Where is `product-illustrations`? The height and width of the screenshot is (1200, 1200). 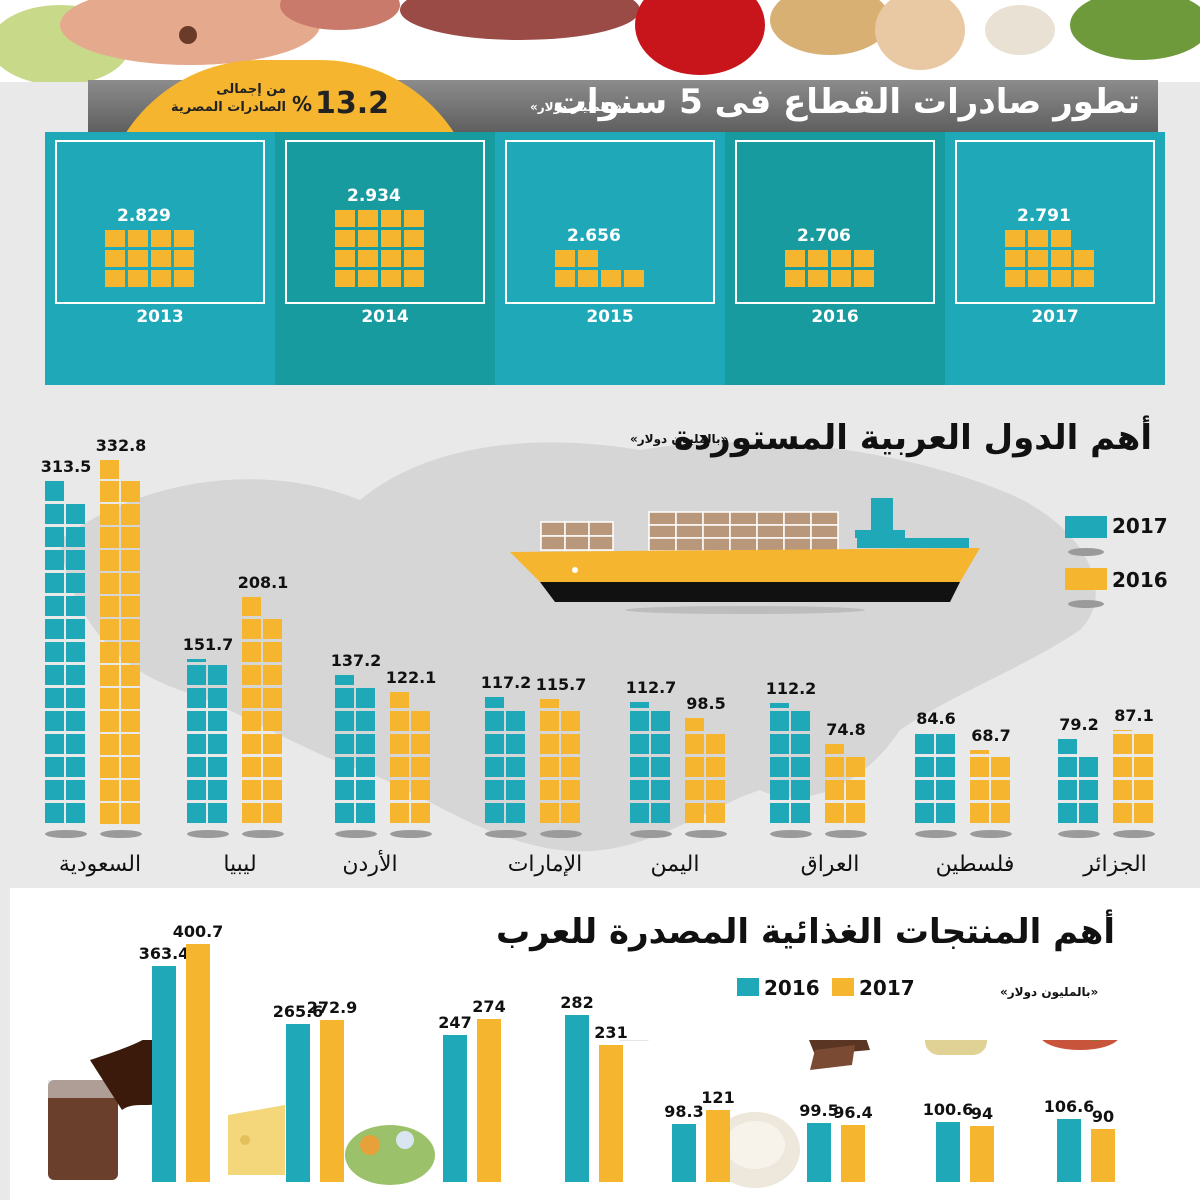
product-illustrations is located at coordinates (583, 1114).